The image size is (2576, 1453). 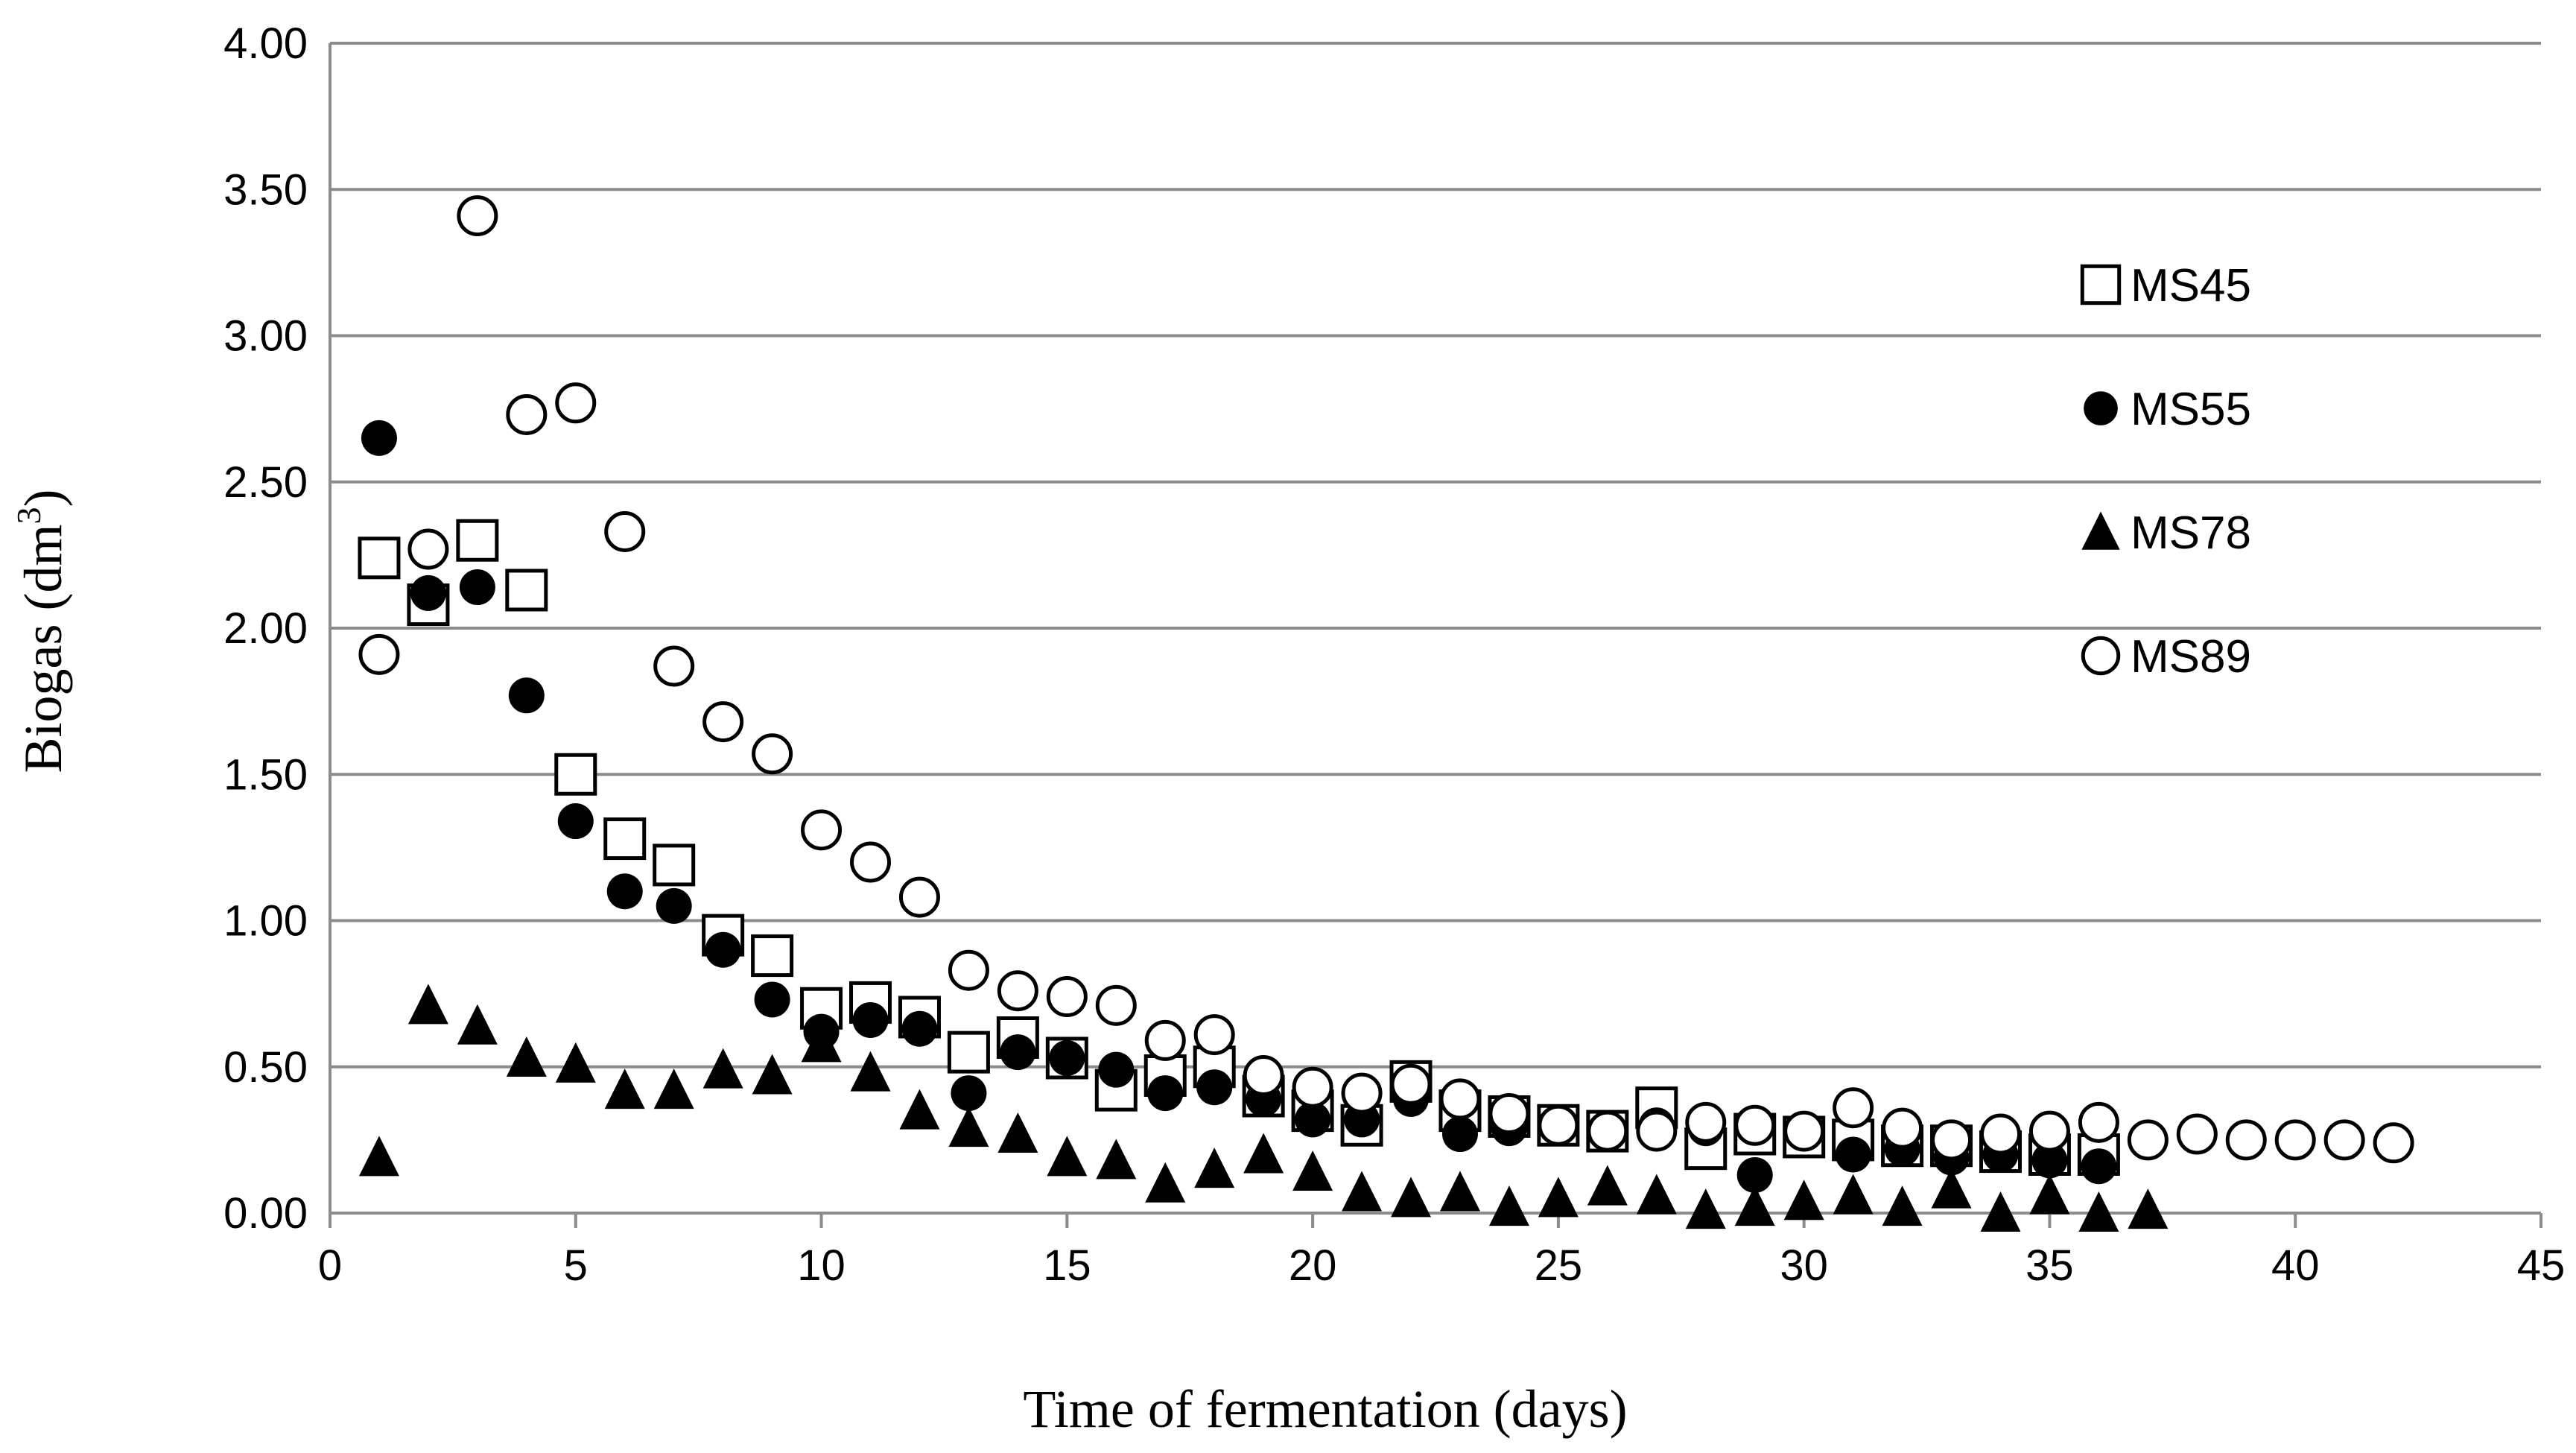 I want to click on y-tick-label: 3.50, so click(x=266, y=189).